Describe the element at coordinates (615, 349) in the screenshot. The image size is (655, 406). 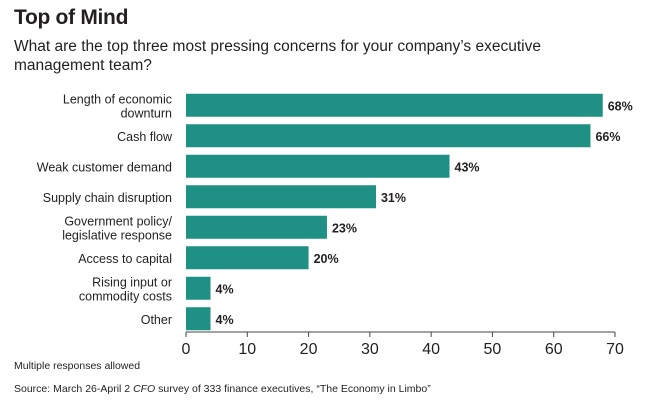
I see `x-tick-label: 70` at that location.